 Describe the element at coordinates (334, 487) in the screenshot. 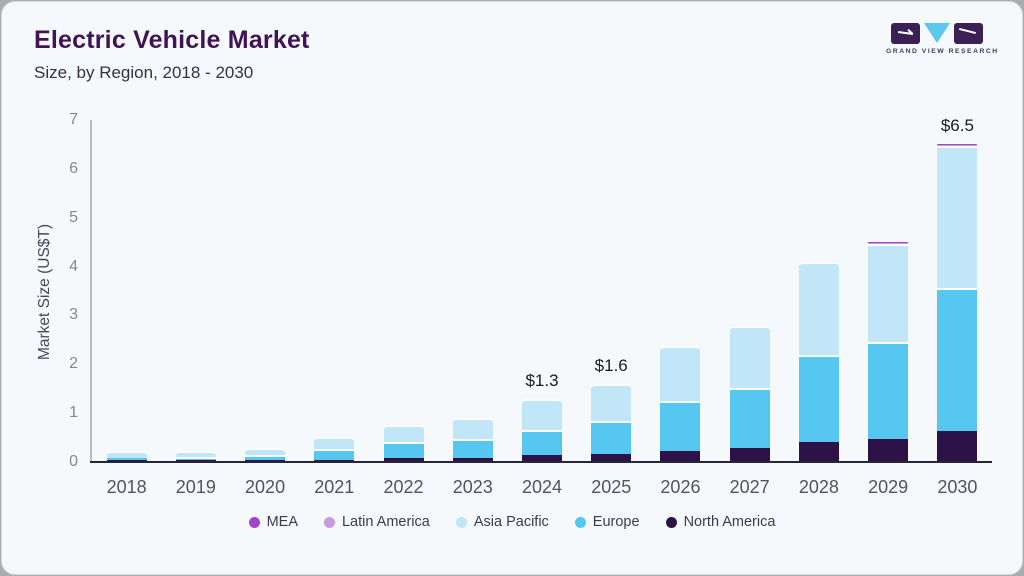

I see `x-tick-label: 2021` at that location.